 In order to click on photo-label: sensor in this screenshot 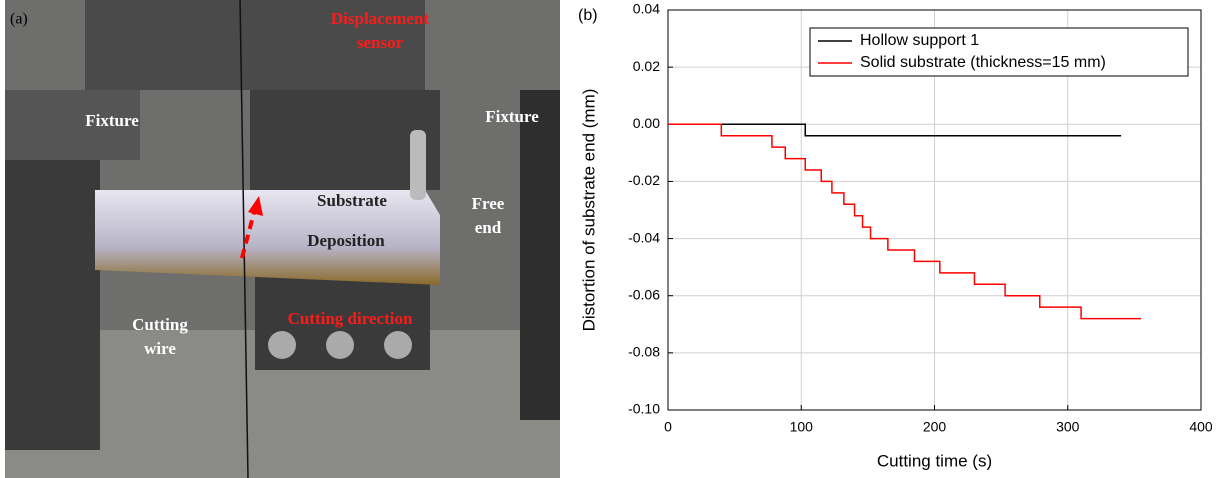, I will do `click(380, 42)`.